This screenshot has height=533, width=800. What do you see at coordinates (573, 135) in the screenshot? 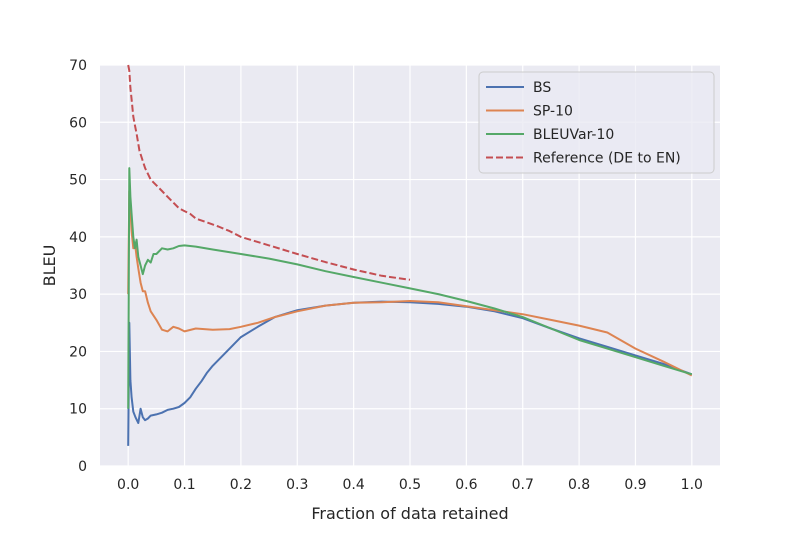
I see `legend-label-3: BLEUVar-10` at bounding box center [573, 135].